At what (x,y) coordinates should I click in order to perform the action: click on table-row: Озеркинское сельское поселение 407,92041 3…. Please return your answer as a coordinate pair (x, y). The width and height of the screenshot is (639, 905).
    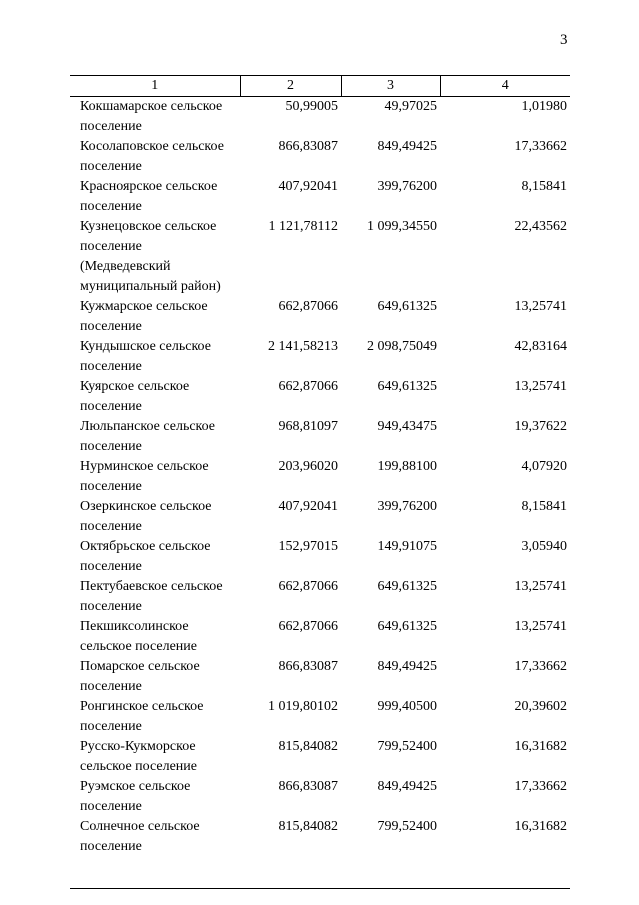
    Looking at the image, I should click on (320, 517).